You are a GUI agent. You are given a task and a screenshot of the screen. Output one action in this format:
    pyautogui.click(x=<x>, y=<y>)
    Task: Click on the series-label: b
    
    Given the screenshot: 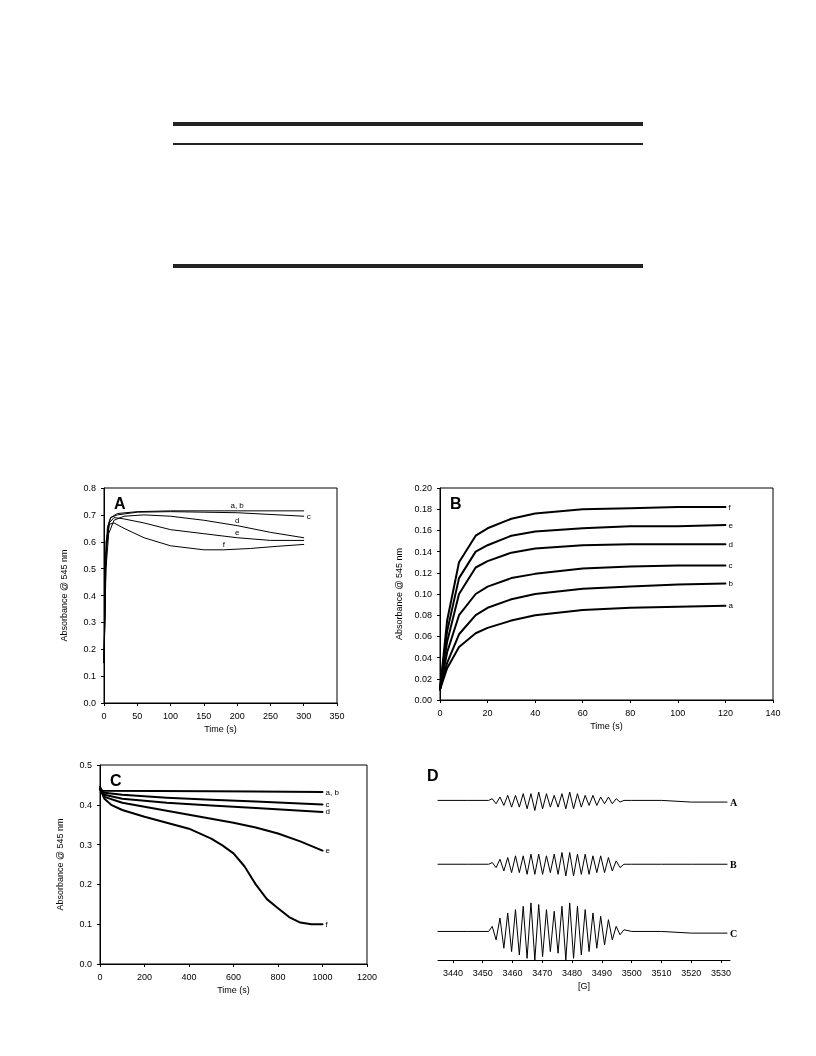 What is the action you would take?
    pyautogui.click(x=731, y=583)
    